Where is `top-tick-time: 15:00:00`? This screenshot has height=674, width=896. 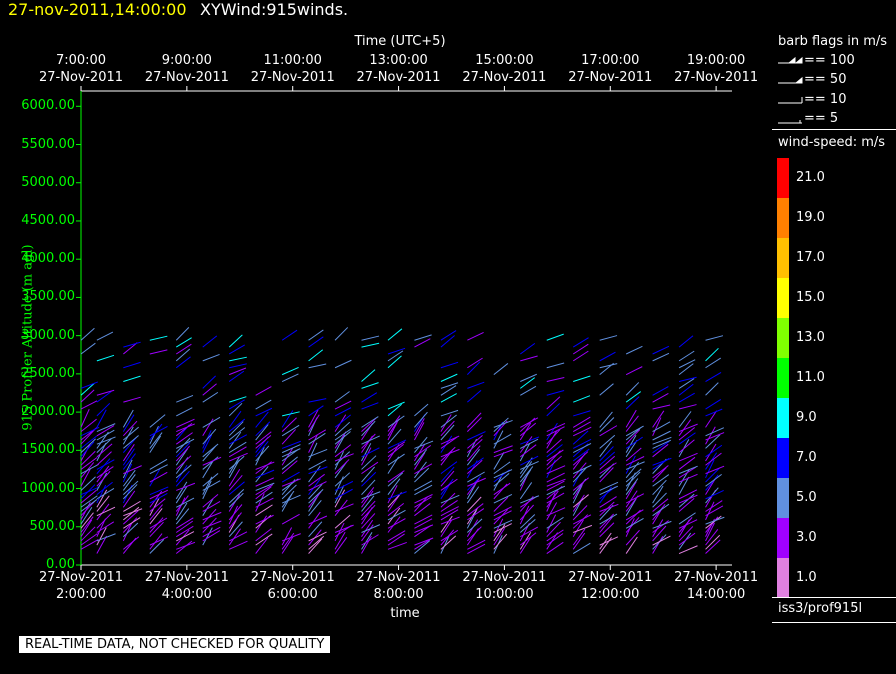
top-tick-time: 15:00:00 is located at coordinates (504, 60).